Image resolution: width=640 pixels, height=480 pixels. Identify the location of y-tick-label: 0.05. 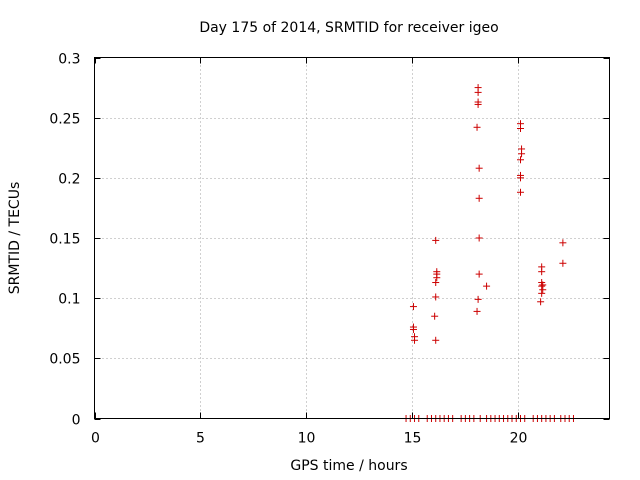
(64, 360).